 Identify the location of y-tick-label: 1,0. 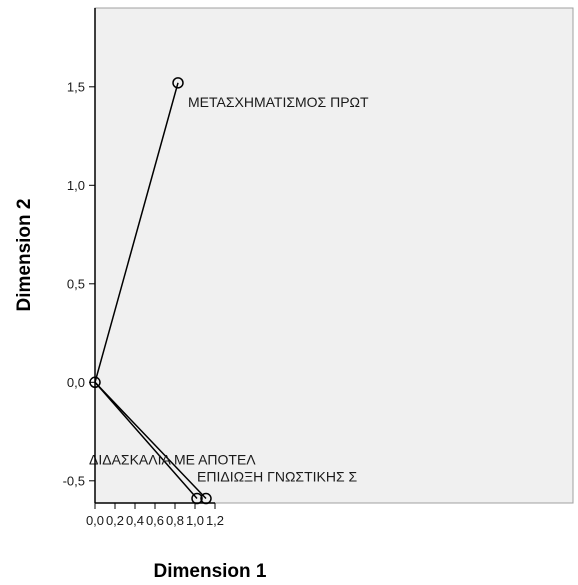
(76, 185).